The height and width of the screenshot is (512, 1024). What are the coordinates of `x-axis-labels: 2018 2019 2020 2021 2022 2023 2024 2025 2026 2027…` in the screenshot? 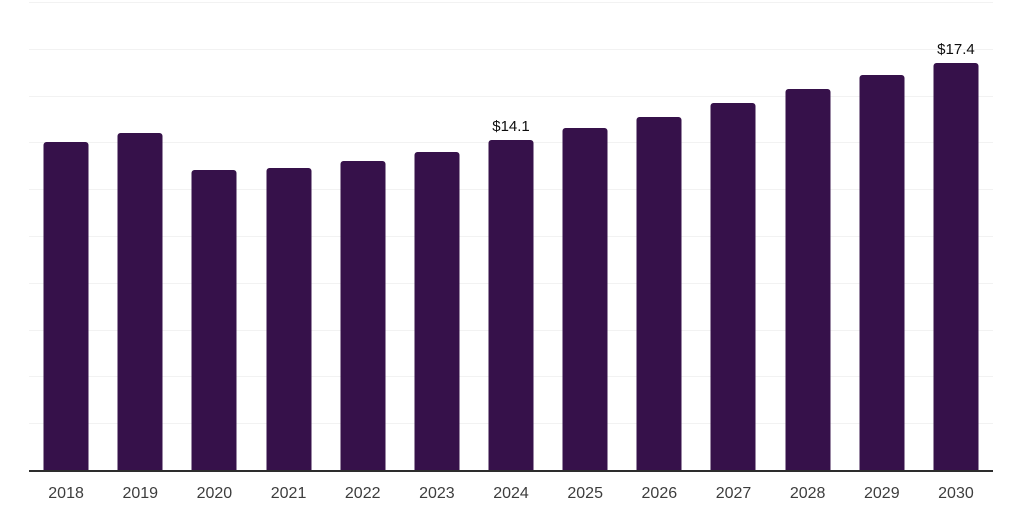 It's located at (511, 494).